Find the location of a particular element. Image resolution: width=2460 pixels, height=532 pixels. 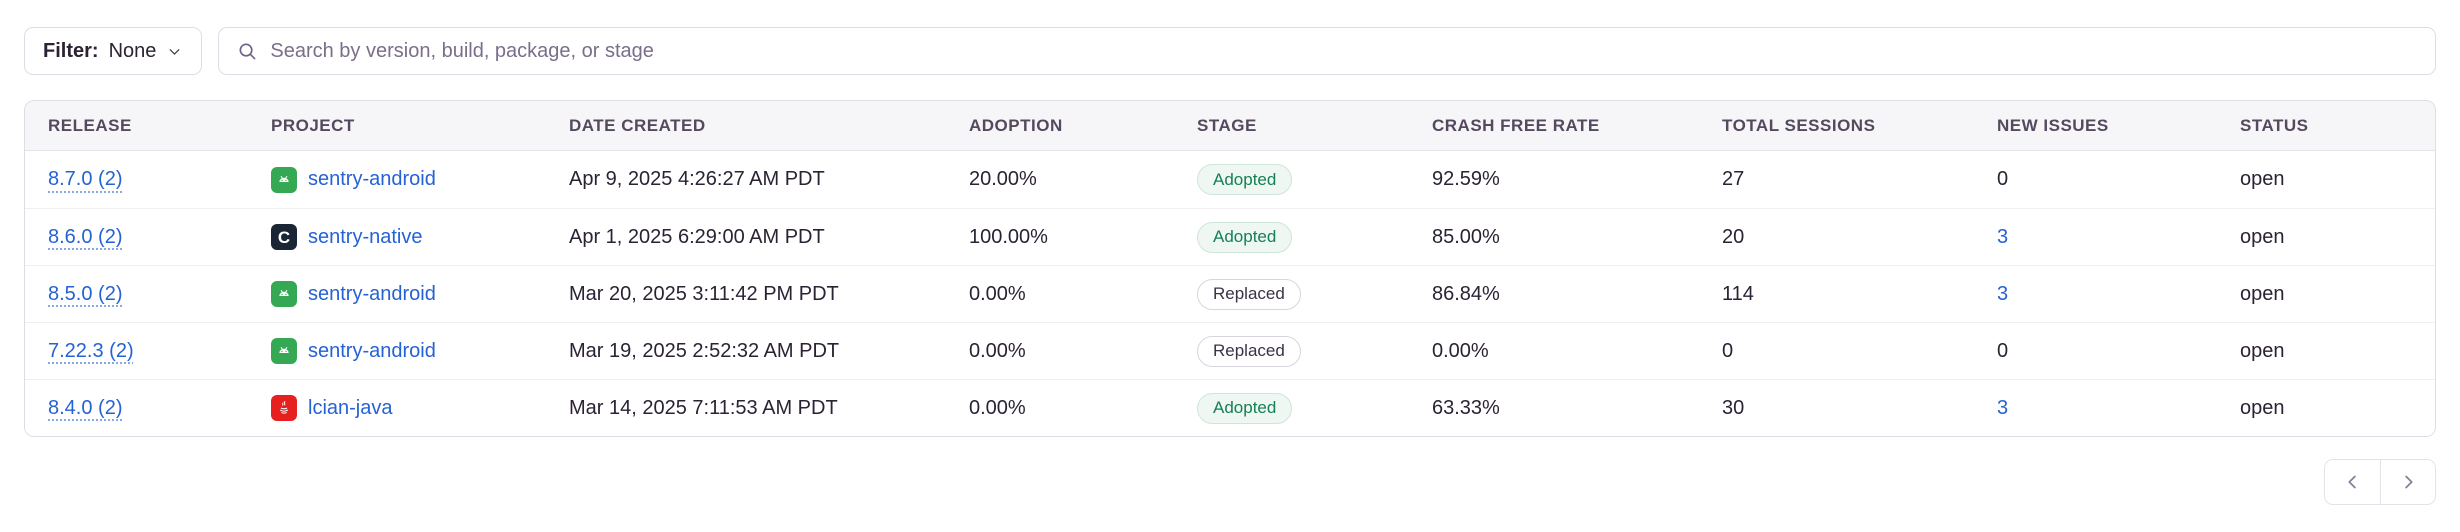

crash-free-rate-cell: 85.00% is located at coordinates (1466, 236).